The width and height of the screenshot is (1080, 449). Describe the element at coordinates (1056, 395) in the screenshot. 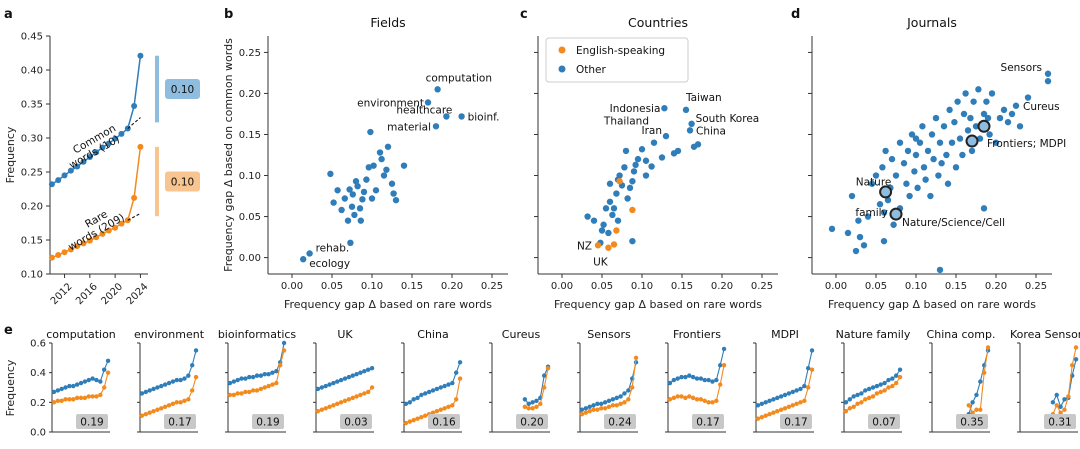

I see `panel-e-11-point-blue` at that location.